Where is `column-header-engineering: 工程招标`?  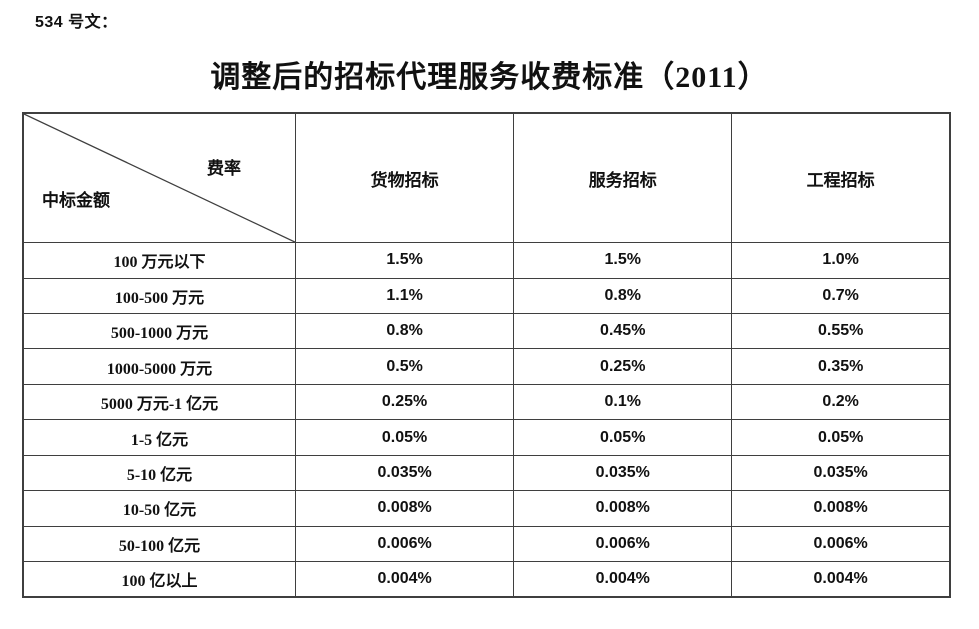 column-header-engineering: 工程招标 is located at coordinates (841, 178).